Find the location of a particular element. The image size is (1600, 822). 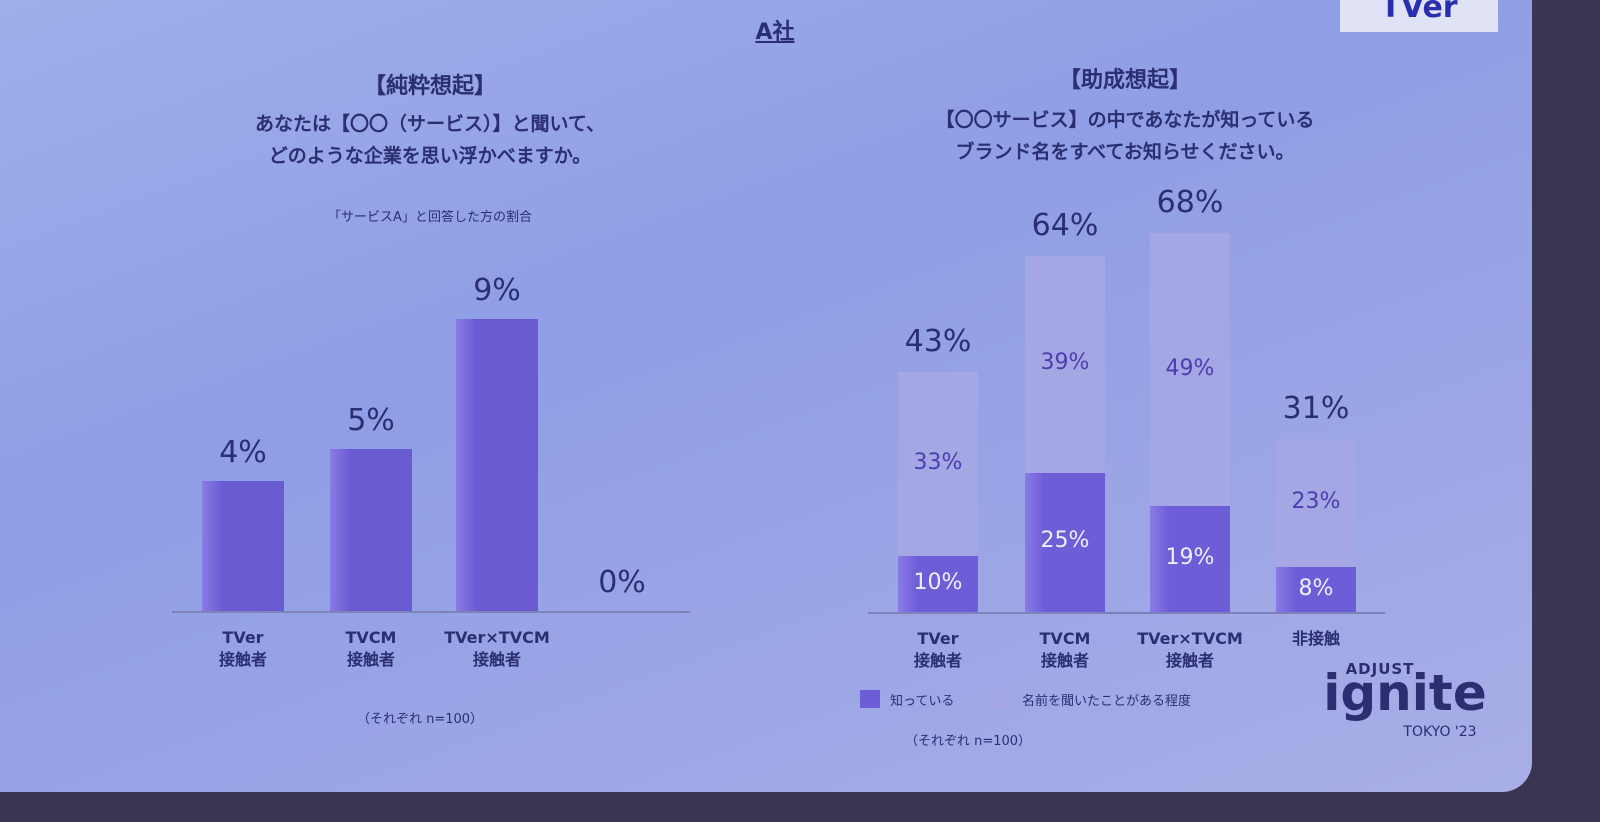

logo-box: TVer is located at coordinates (1419, 16).